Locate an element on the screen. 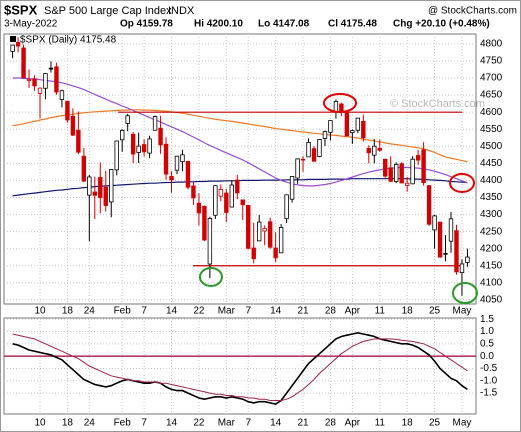 This screenshot has width=521, height=432. y-tick-label: 4250 is located at coordinates (491, 231).